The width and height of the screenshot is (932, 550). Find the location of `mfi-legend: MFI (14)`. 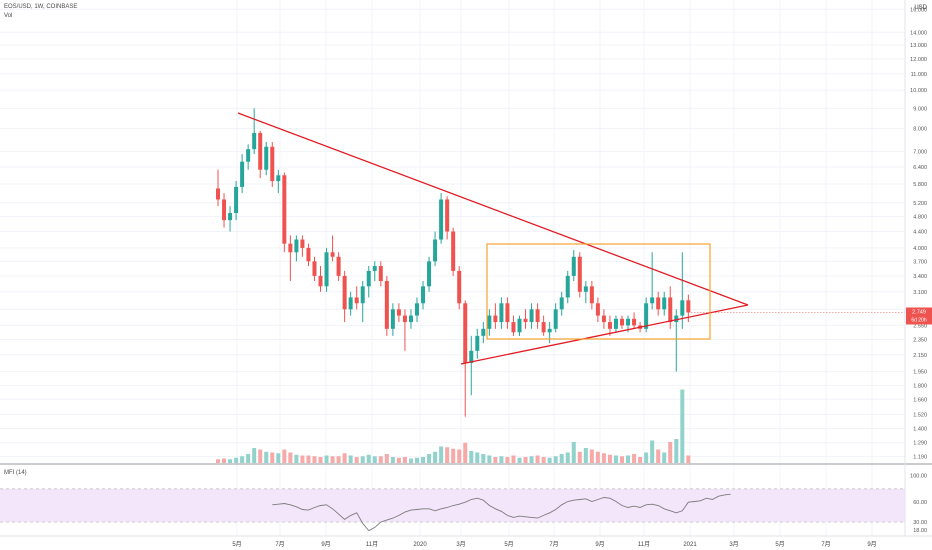

mfi-legend: MFI (14) is located at coordinates (15, 473).